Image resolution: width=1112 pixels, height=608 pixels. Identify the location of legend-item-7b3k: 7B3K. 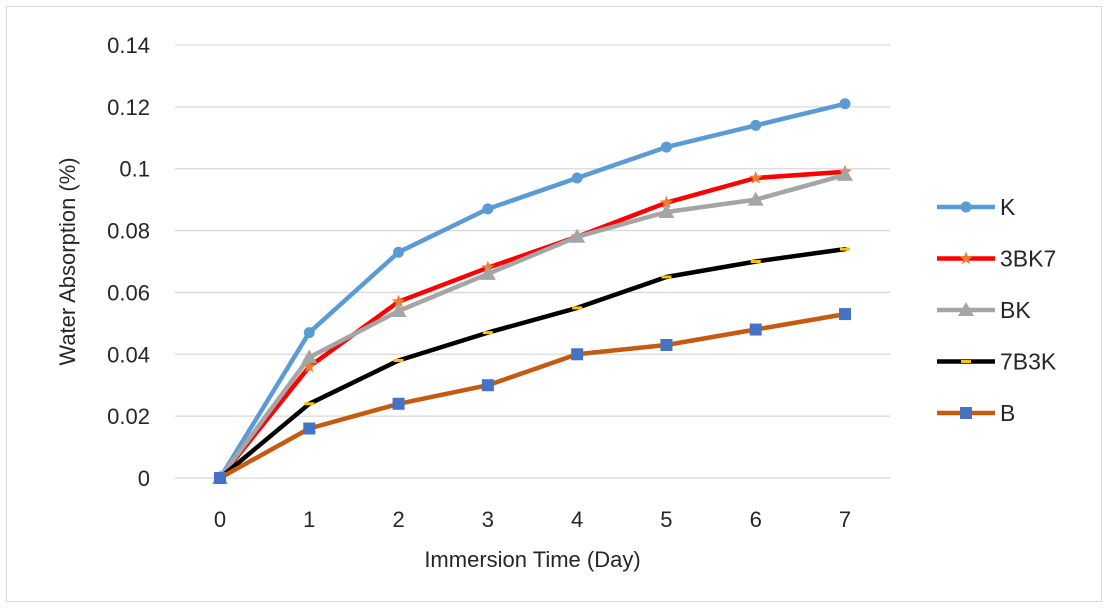
(997, 362).